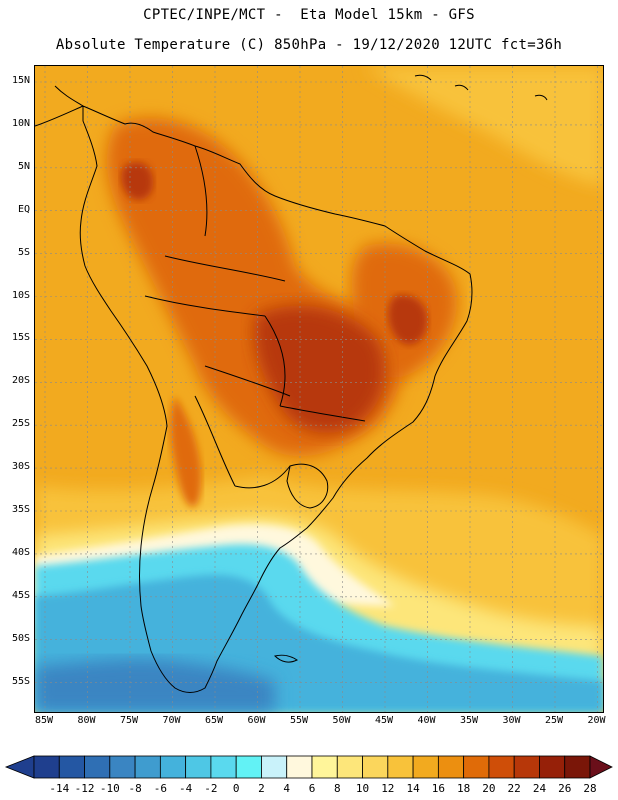  What do you see at coordinates (596, 720) in the screenshot?
I see `longitude-tick-label: 20W` at bounding box center [596, 720].